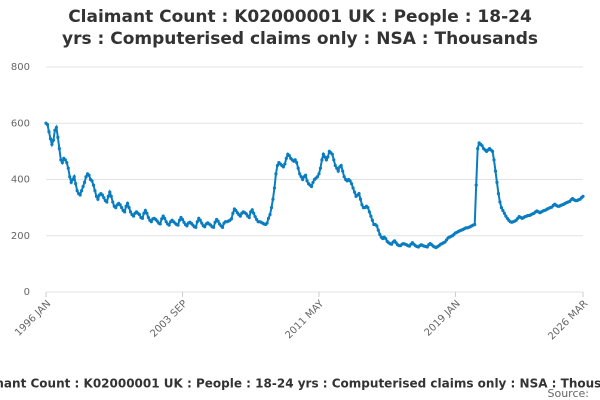 This screenshot has height=400, width=600. I want to click on y-tick-label: 0, so click(27, 292).